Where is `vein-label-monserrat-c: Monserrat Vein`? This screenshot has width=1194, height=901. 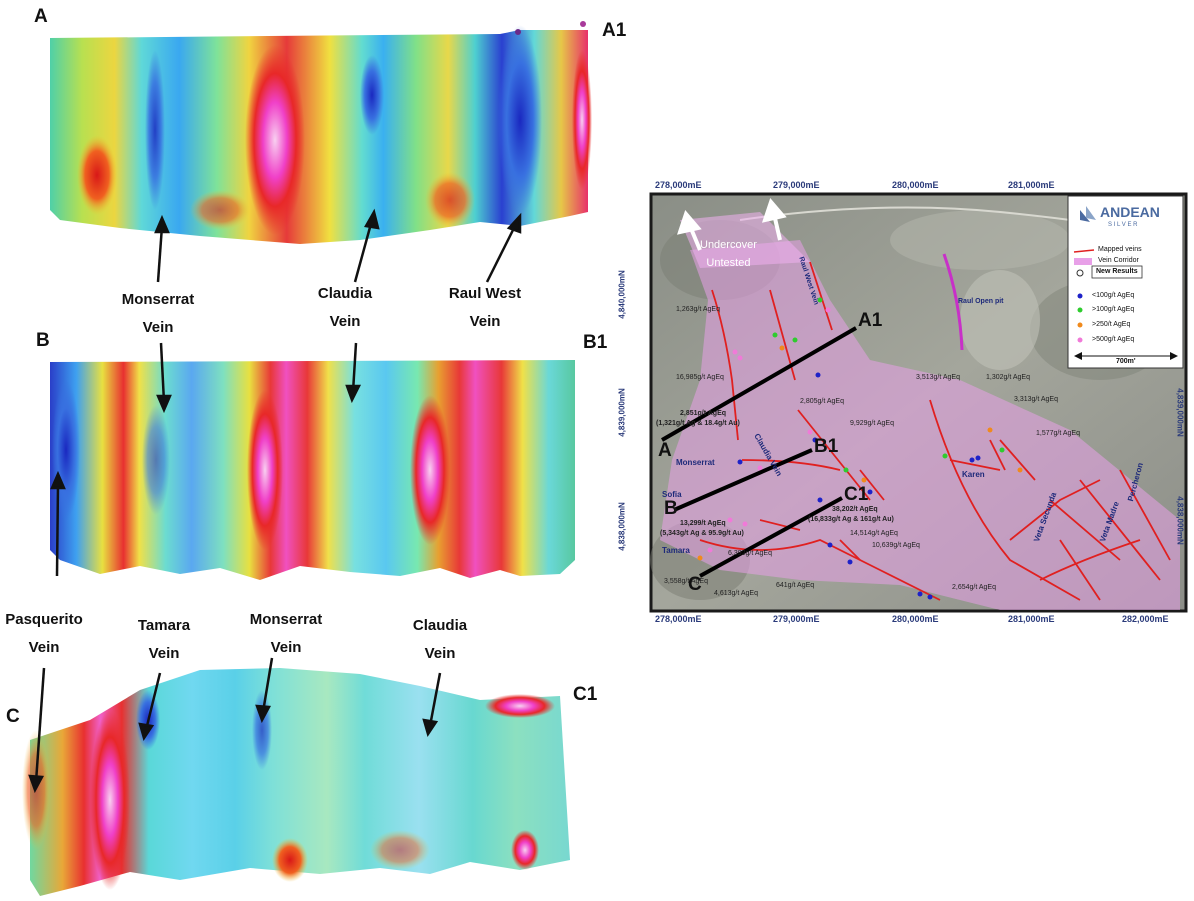
vein-label-monserrat-c: Monserrat Vein is located at coordinates (286, 634).